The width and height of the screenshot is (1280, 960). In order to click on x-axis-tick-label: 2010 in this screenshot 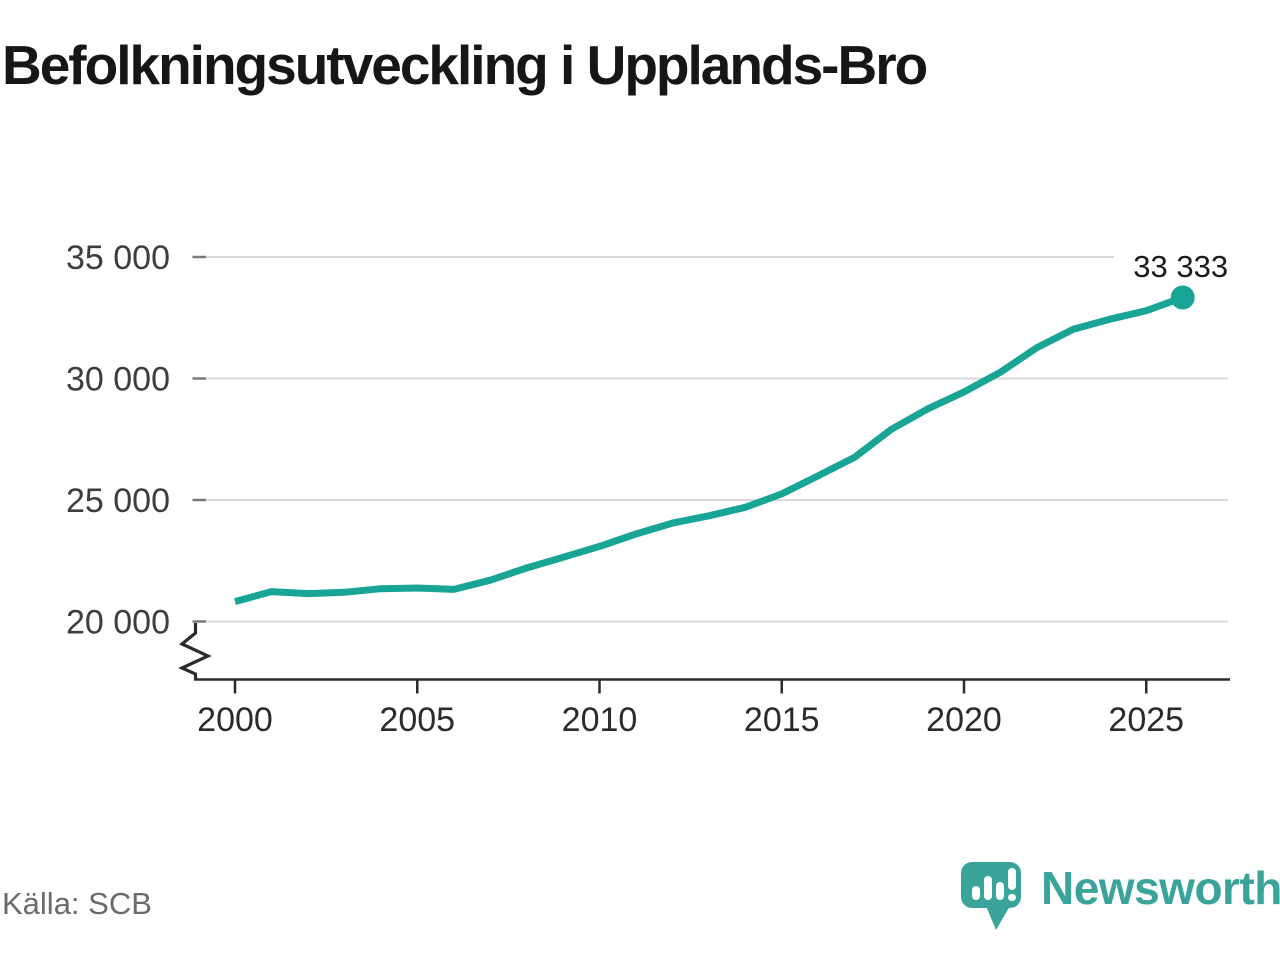, I will do `click(600, 720)`.